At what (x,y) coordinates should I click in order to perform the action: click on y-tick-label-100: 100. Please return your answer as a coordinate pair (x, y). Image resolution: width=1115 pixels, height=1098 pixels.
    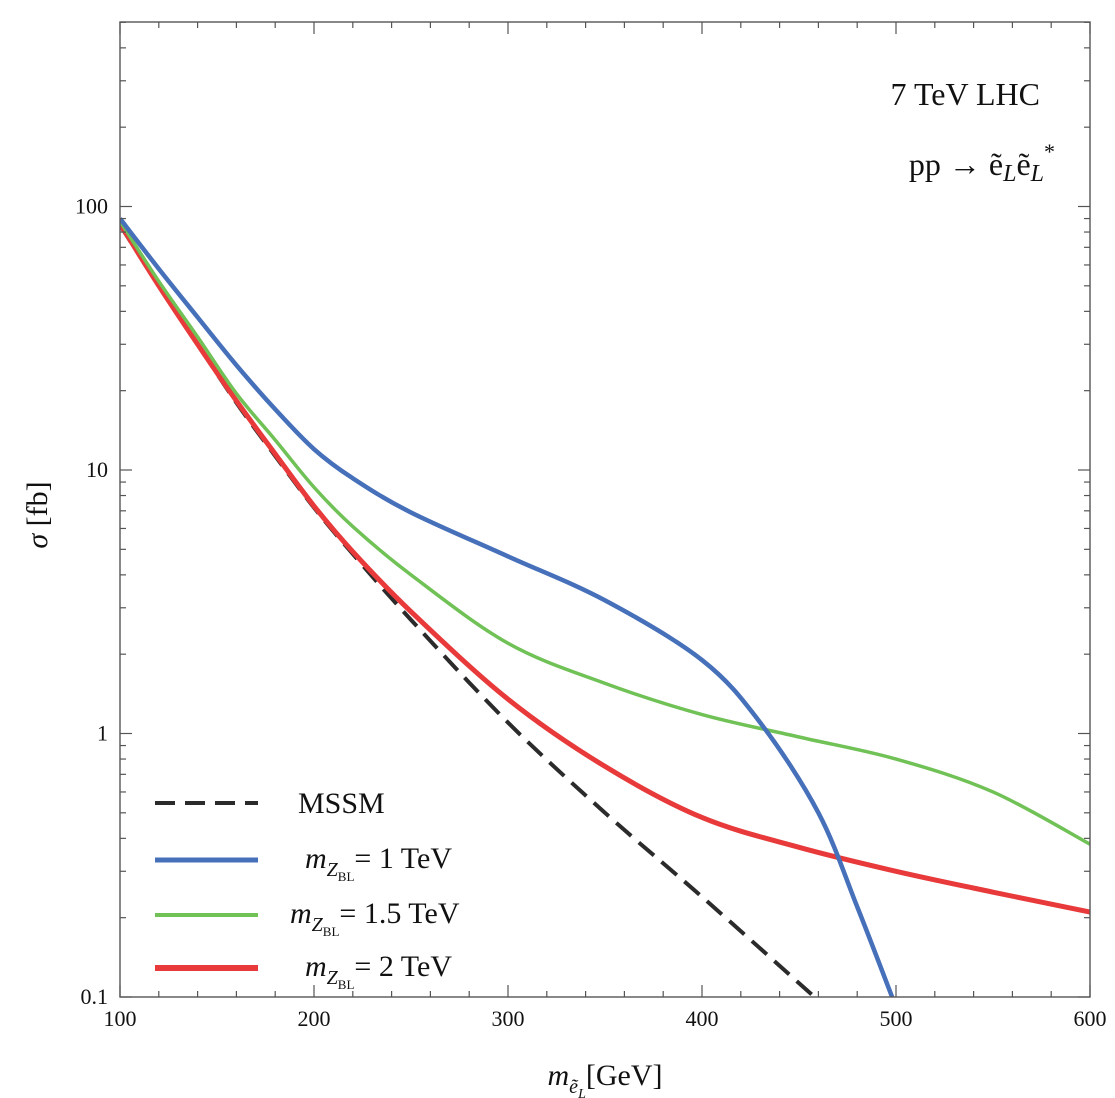
    Looking at the image, I should click on (91, 206).